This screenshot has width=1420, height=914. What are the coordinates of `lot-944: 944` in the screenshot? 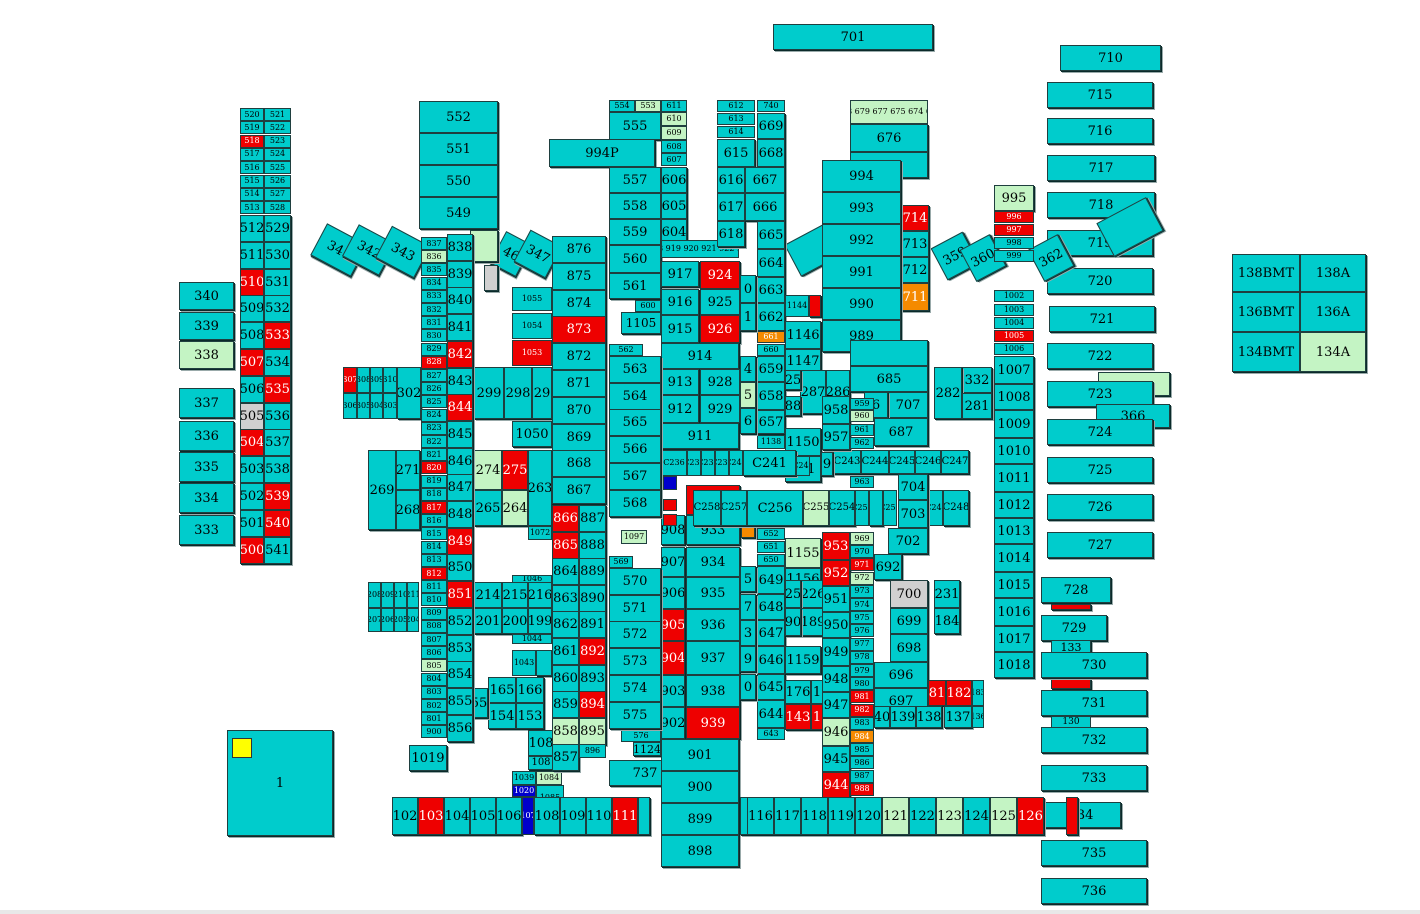 It's located at (836, 785).